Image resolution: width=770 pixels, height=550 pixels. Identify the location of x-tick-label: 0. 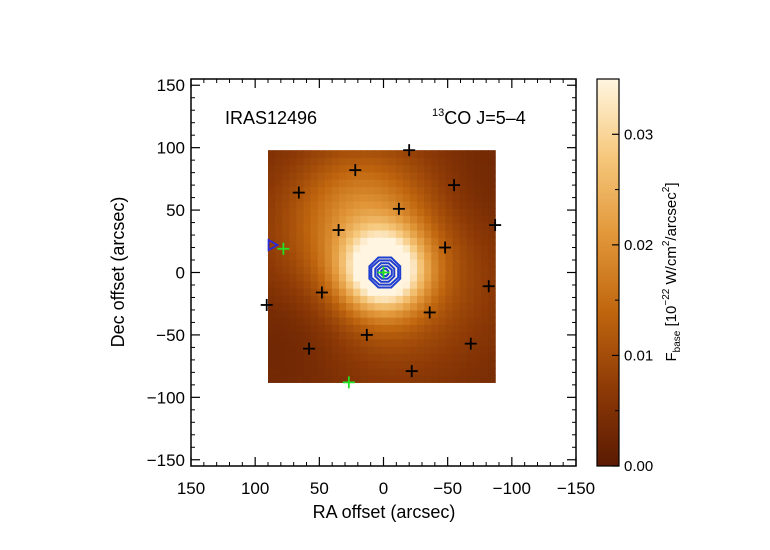
(383, 488).